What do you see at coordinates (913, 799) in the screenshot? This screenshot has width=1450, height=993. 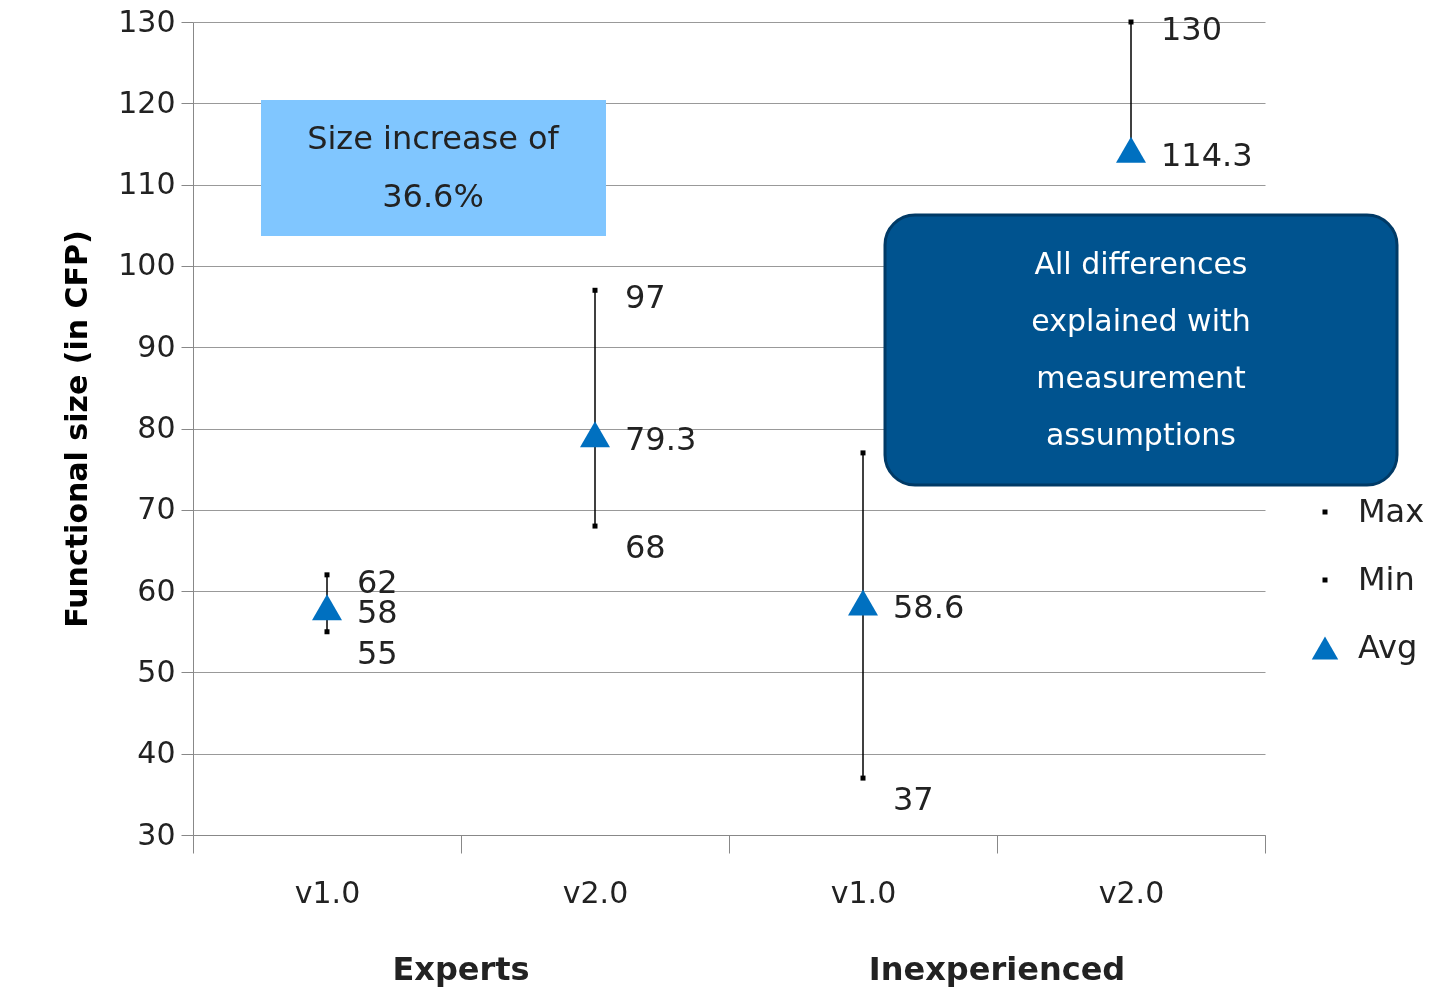 I see `data-label: 37` at bounding box center [913, 799].